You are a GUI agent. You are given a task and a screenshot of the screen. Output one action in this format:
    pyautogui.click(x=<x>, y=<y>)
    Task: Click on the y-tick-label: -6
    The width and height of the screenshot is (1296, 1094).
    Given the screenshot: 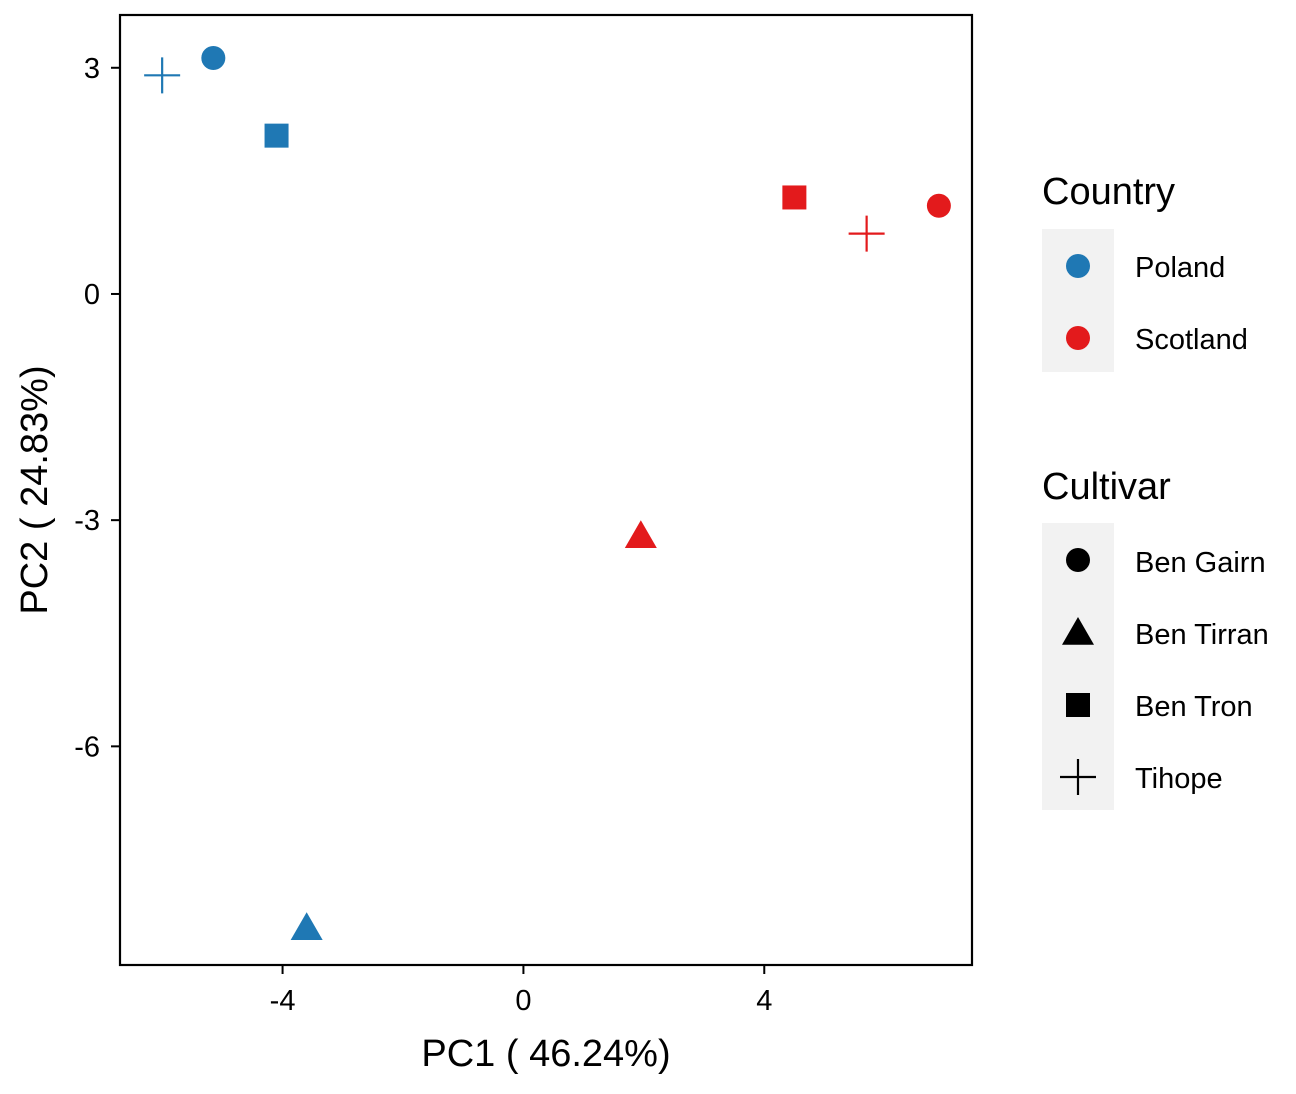 What is the action you would take?
    pyautogui.click(x=87, y=747)
    